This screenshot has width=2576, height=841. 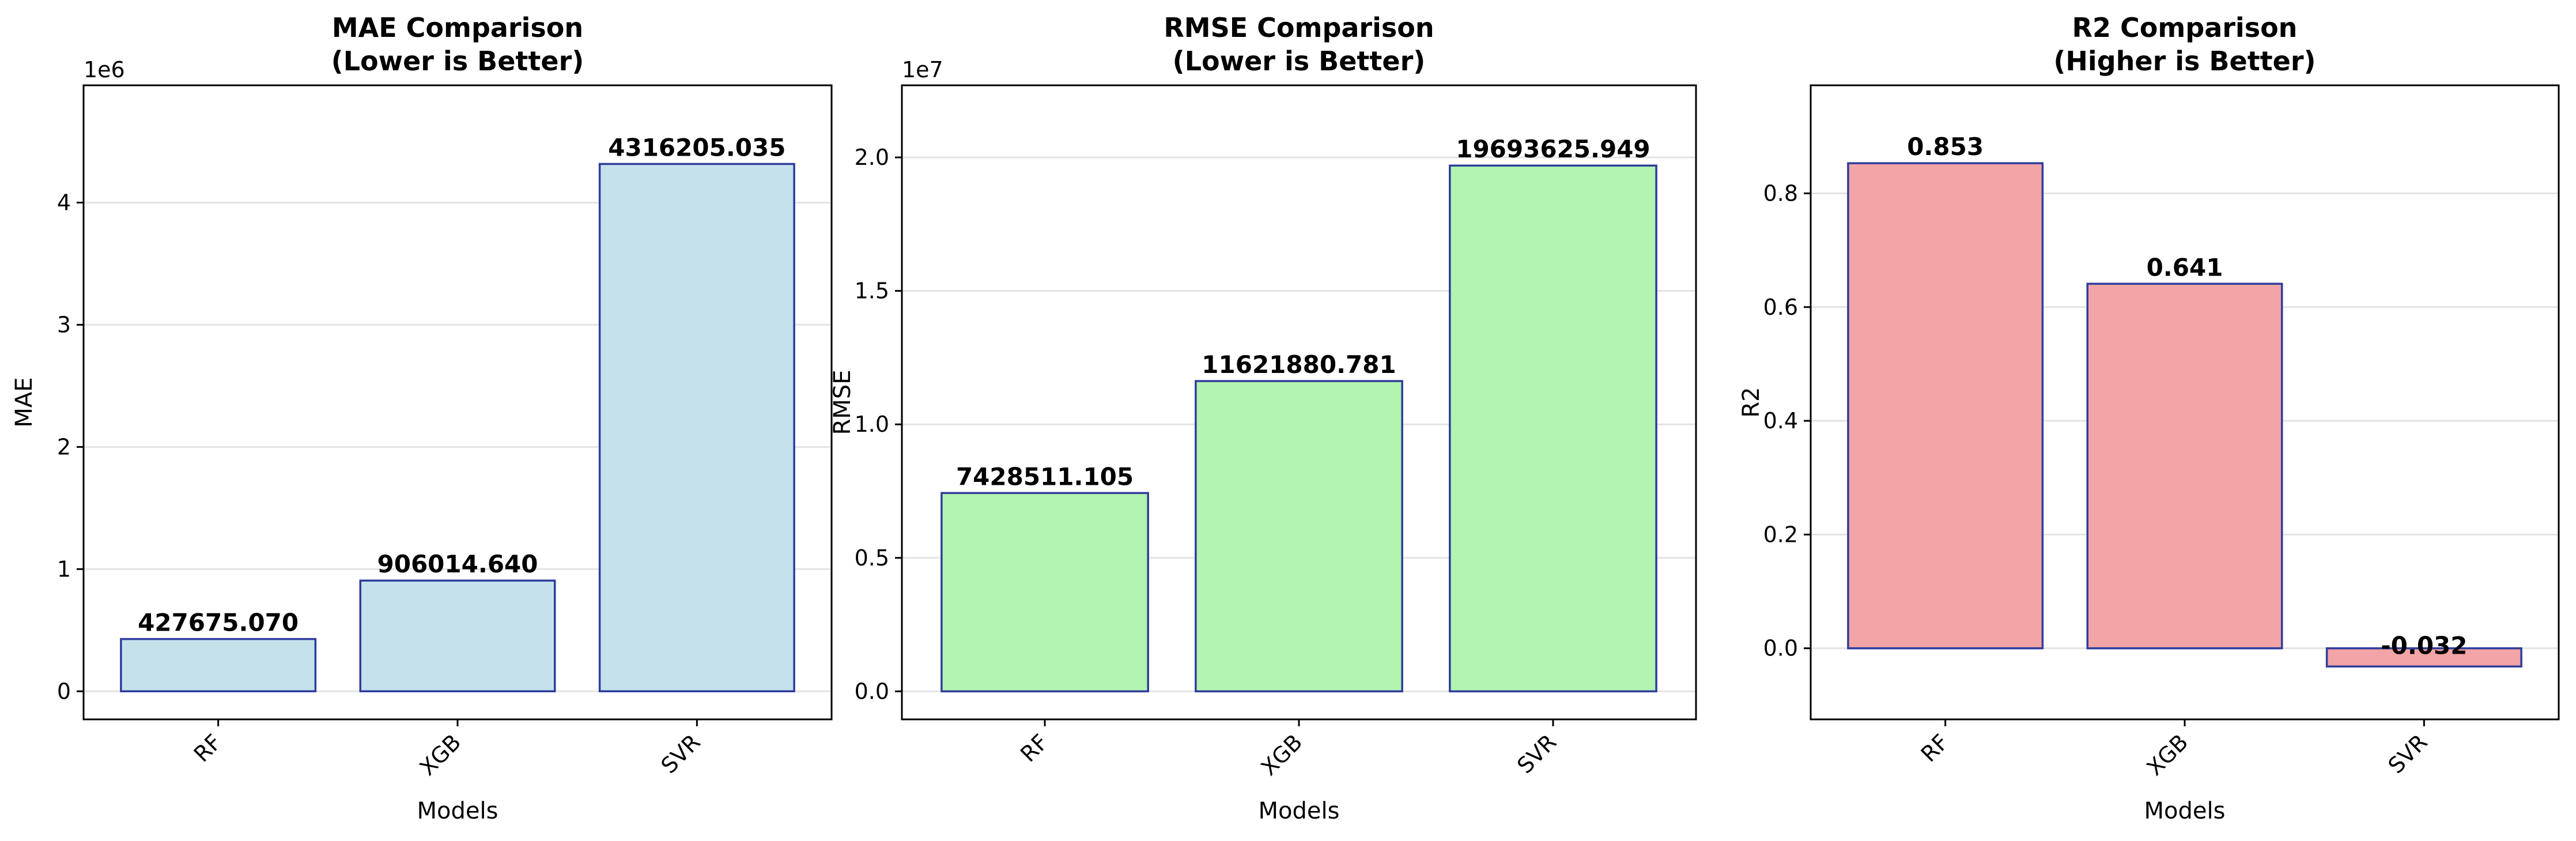 I want to click on data-label-rf: 7428511.105, so click(x=1045, y=477).